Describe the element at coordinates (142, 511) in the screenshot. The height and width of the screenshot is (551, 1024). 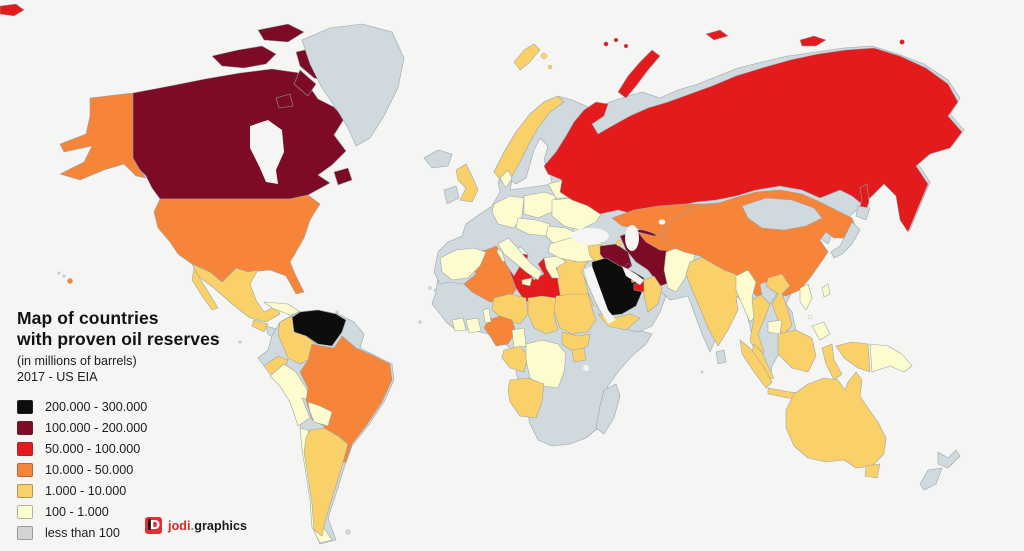
I see `legend-row: 100 - 1.000` at that location.